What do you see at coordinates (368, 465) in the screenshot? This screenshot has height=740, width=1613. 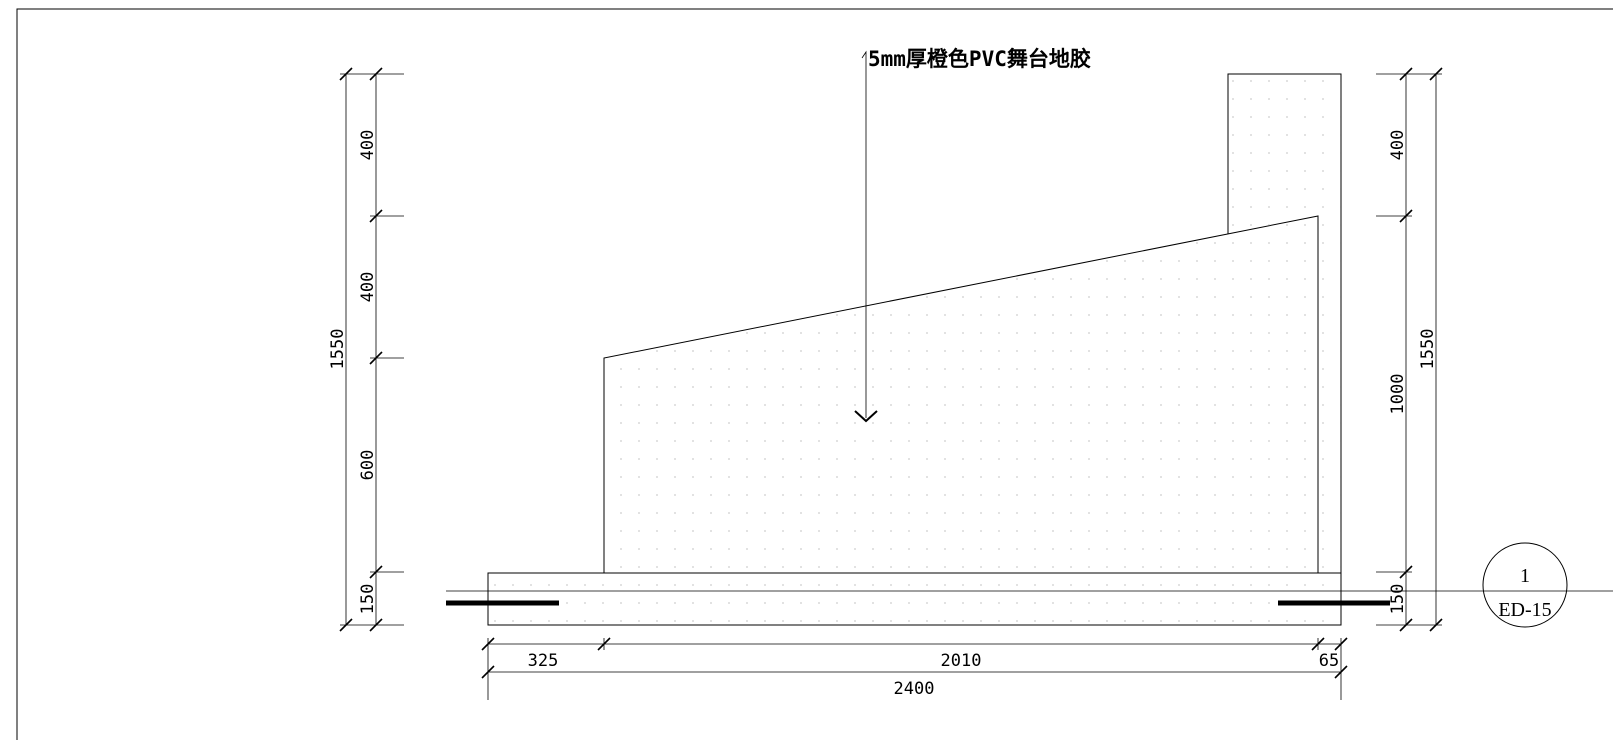 I see `left-dim-600: 600` at bounding box center [368, 465].